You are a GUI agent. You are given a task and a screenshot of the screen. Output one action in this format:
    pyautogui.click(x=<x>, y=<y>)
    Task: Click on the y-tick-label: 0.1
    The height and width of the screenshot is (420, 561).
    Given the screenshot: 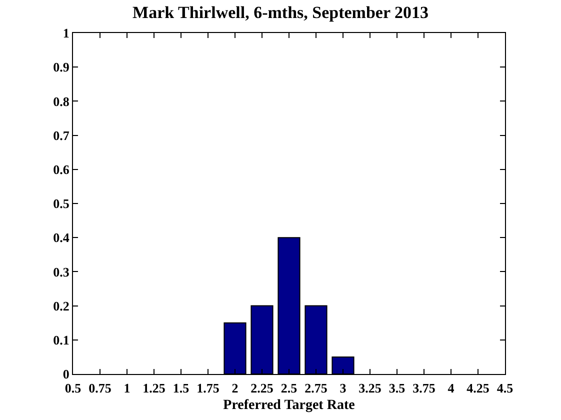 What is the action you would take?
    pyautogui.click(x=61, y=340)
    